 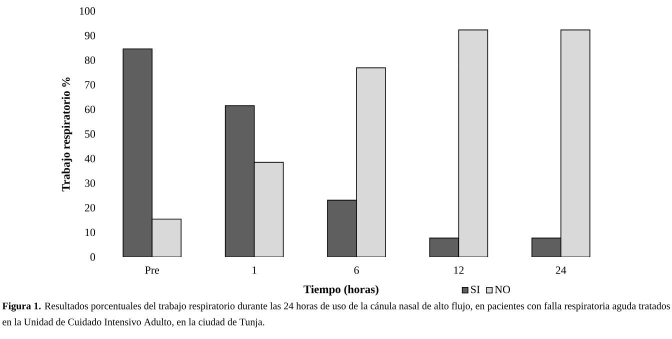 What do you see at coordinates (90, 232) in the screenshot?
I see `y-tick-label: 10` at bounding box center [90, 232].